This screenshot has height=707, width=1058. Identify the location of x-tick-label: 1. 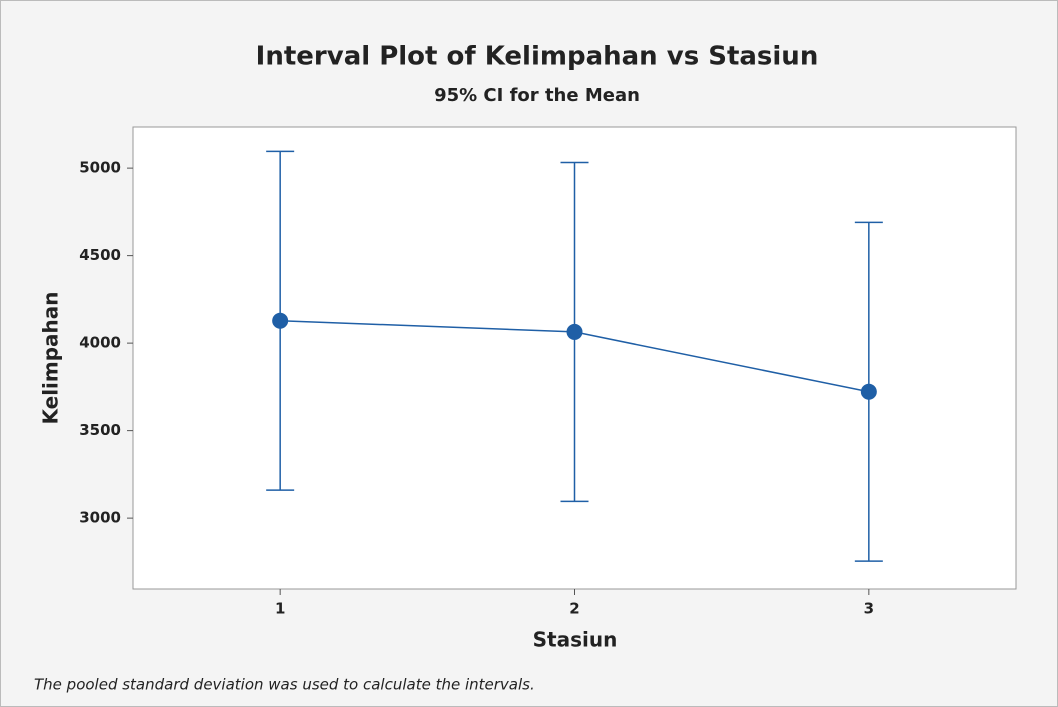
(280, 609).